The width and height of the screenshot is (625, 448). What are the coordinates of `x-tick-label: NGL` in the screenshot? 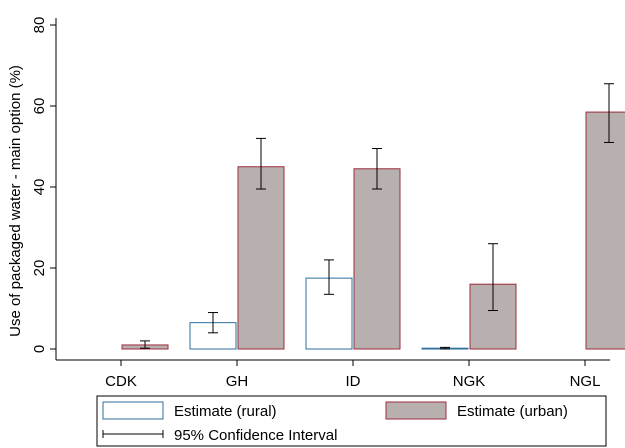 It's located at (585, 381).